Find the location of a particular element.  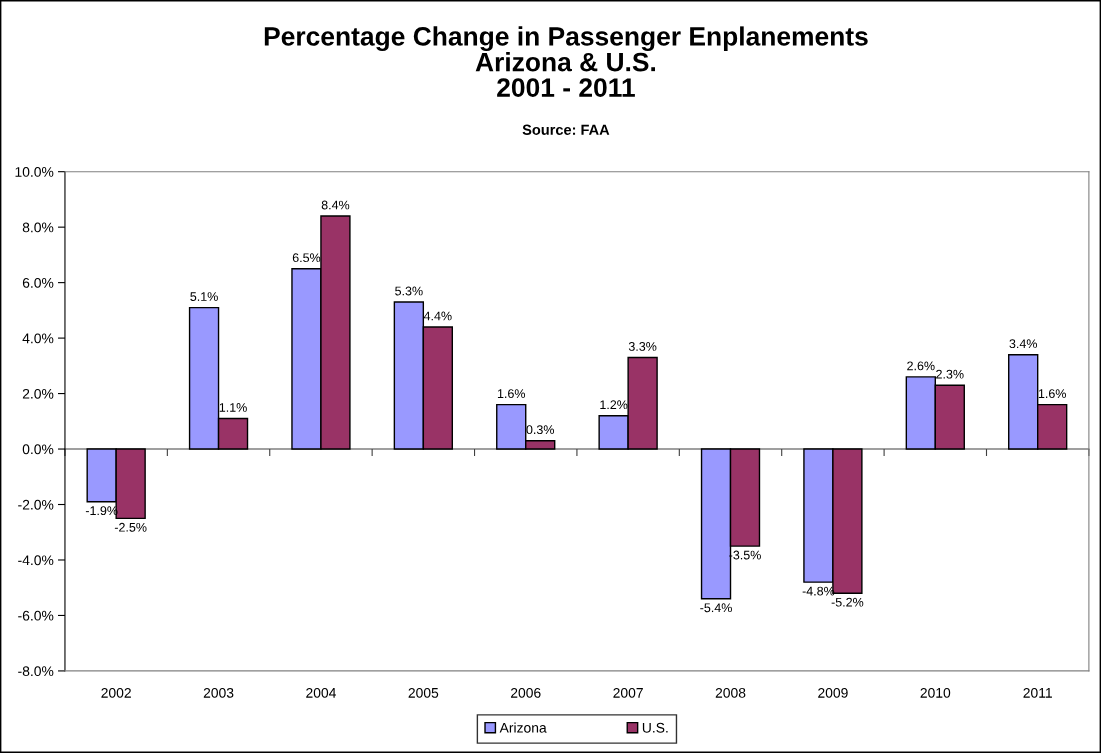

source-note: Source: FAA is located at coordinates (566, 129).